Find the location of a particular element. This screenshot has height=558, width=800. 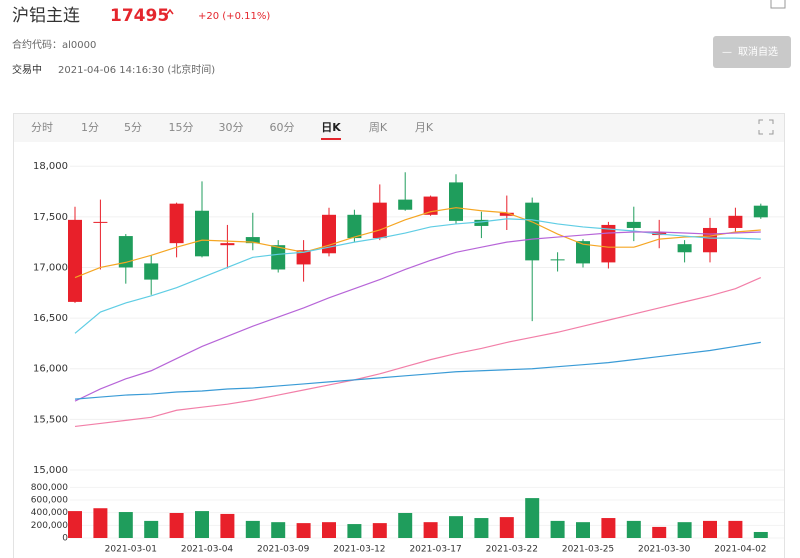

y-tick-label: 16,000 is located at coordinates (50, 369).